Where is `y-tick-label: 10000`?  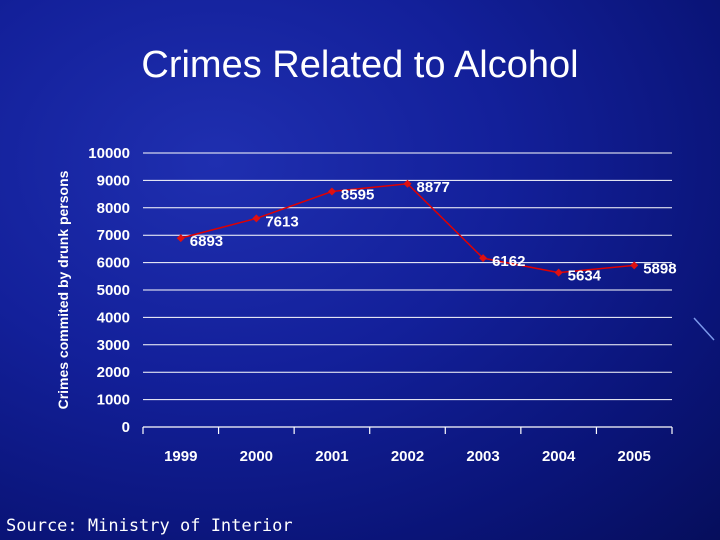 y-tick-label: 10000 is located at coordinates (109, 153).